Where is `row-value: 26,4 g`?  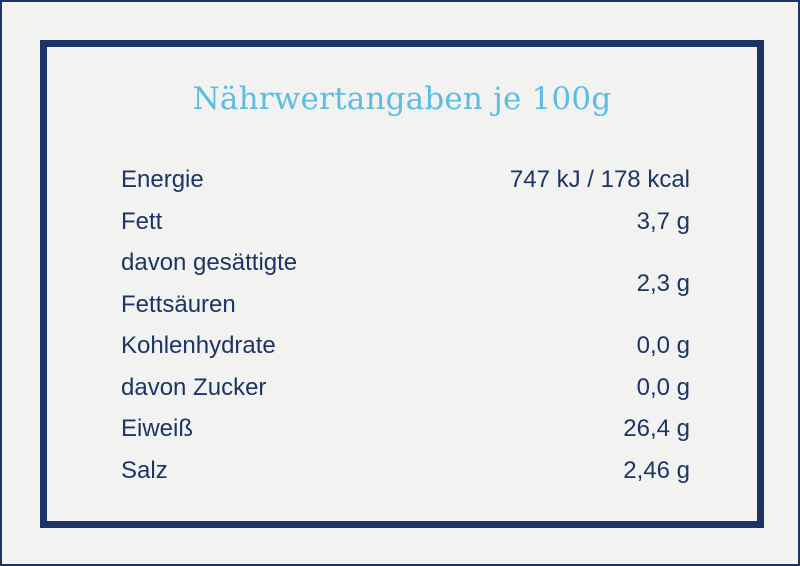
row-value: 26,4 g is located at coordinates (656, 428).